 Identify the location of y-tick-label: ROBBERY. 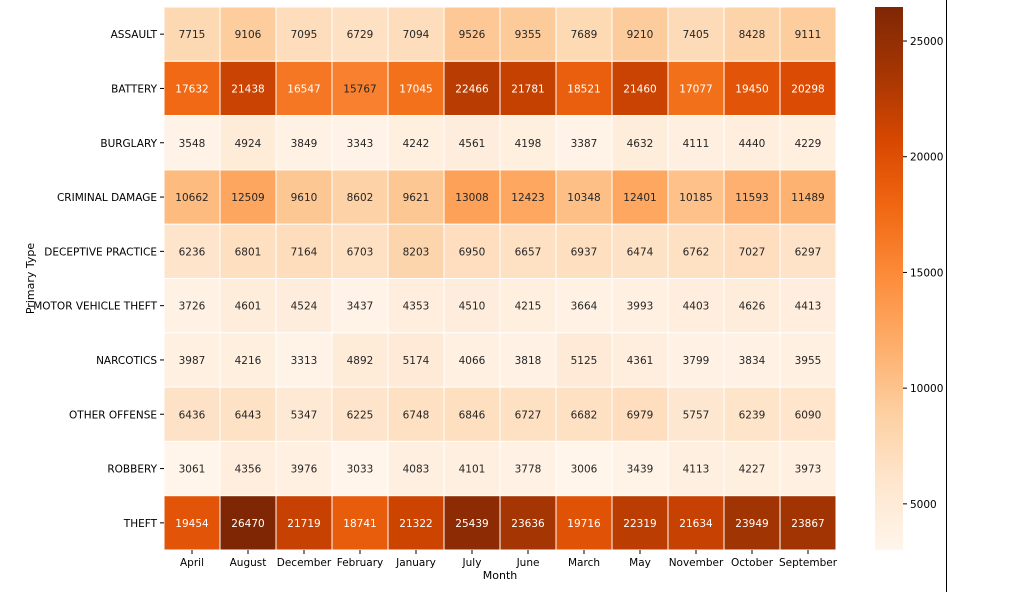
(132, 470).